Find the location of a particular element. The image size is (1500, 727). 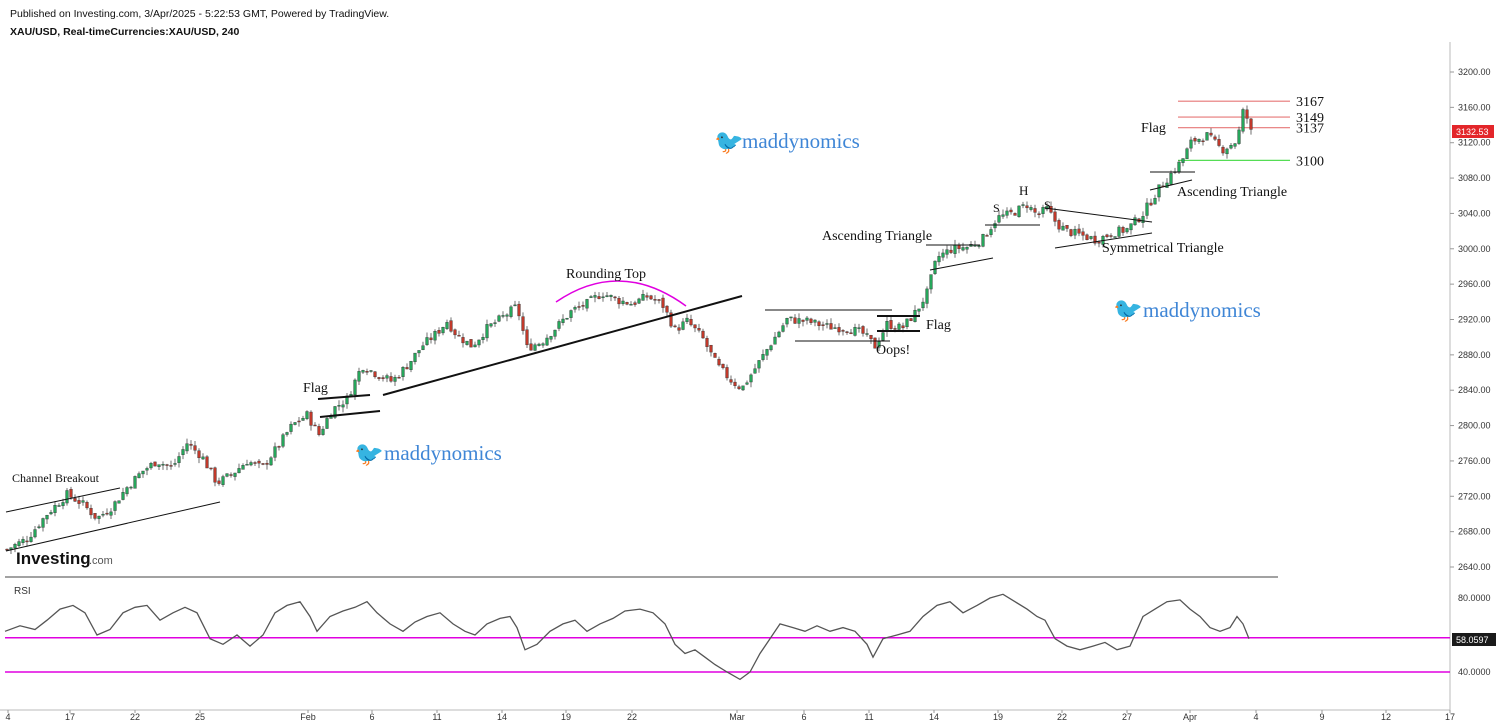

rsi-value-badge: 58.0597 is located at coordinates (1474, 639).